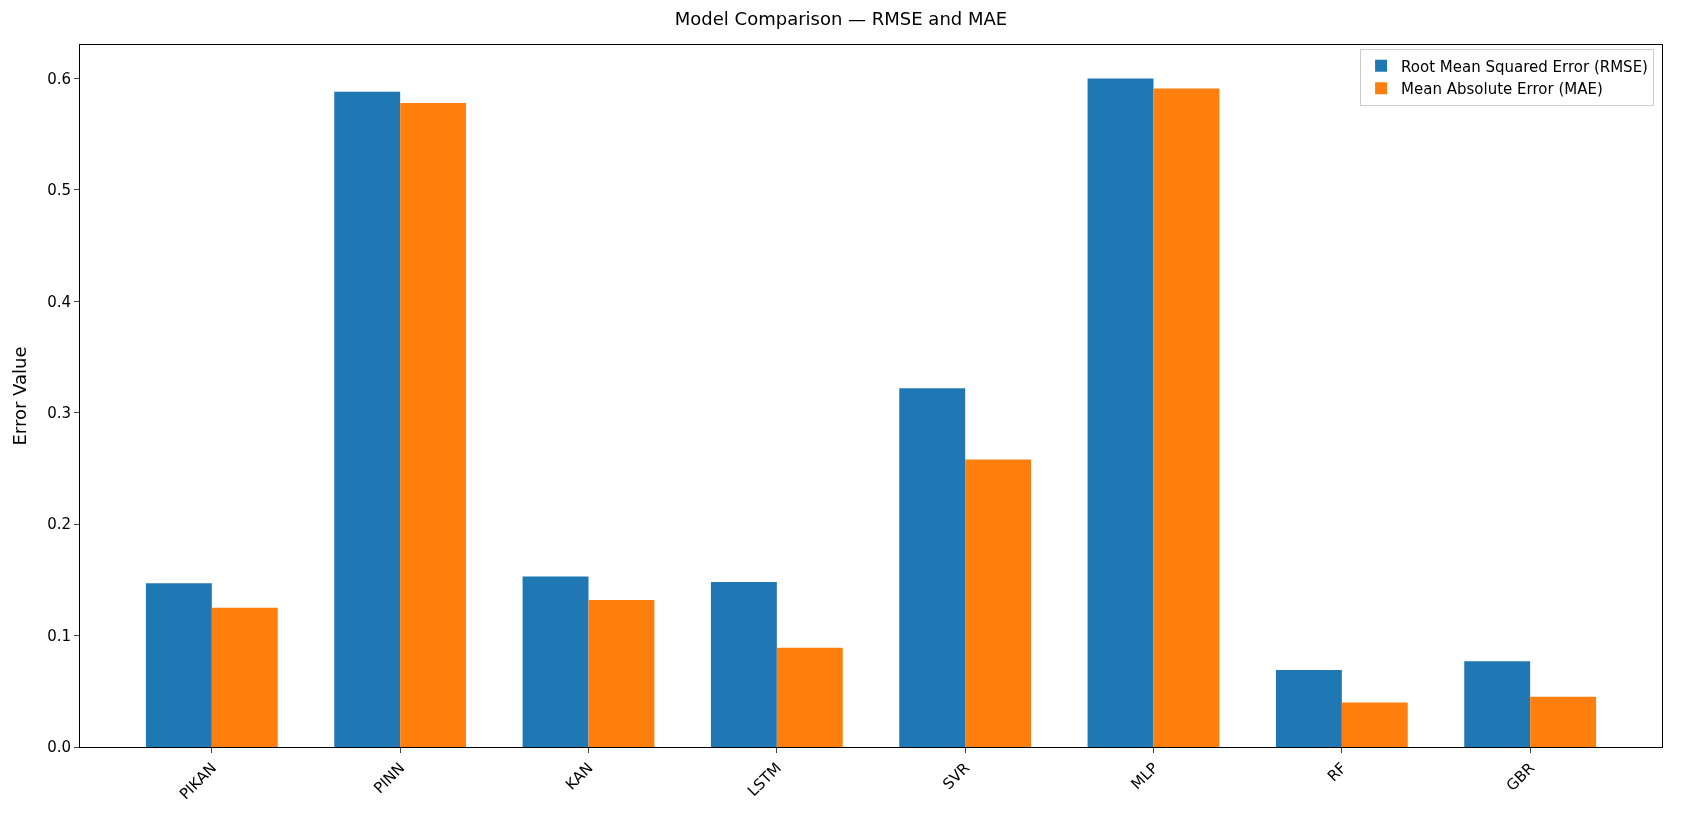 This screenshot has height=837, width=1682. I want to click on legend-label: Root Mean Squared Error (RMSE), so click(1524, 66).